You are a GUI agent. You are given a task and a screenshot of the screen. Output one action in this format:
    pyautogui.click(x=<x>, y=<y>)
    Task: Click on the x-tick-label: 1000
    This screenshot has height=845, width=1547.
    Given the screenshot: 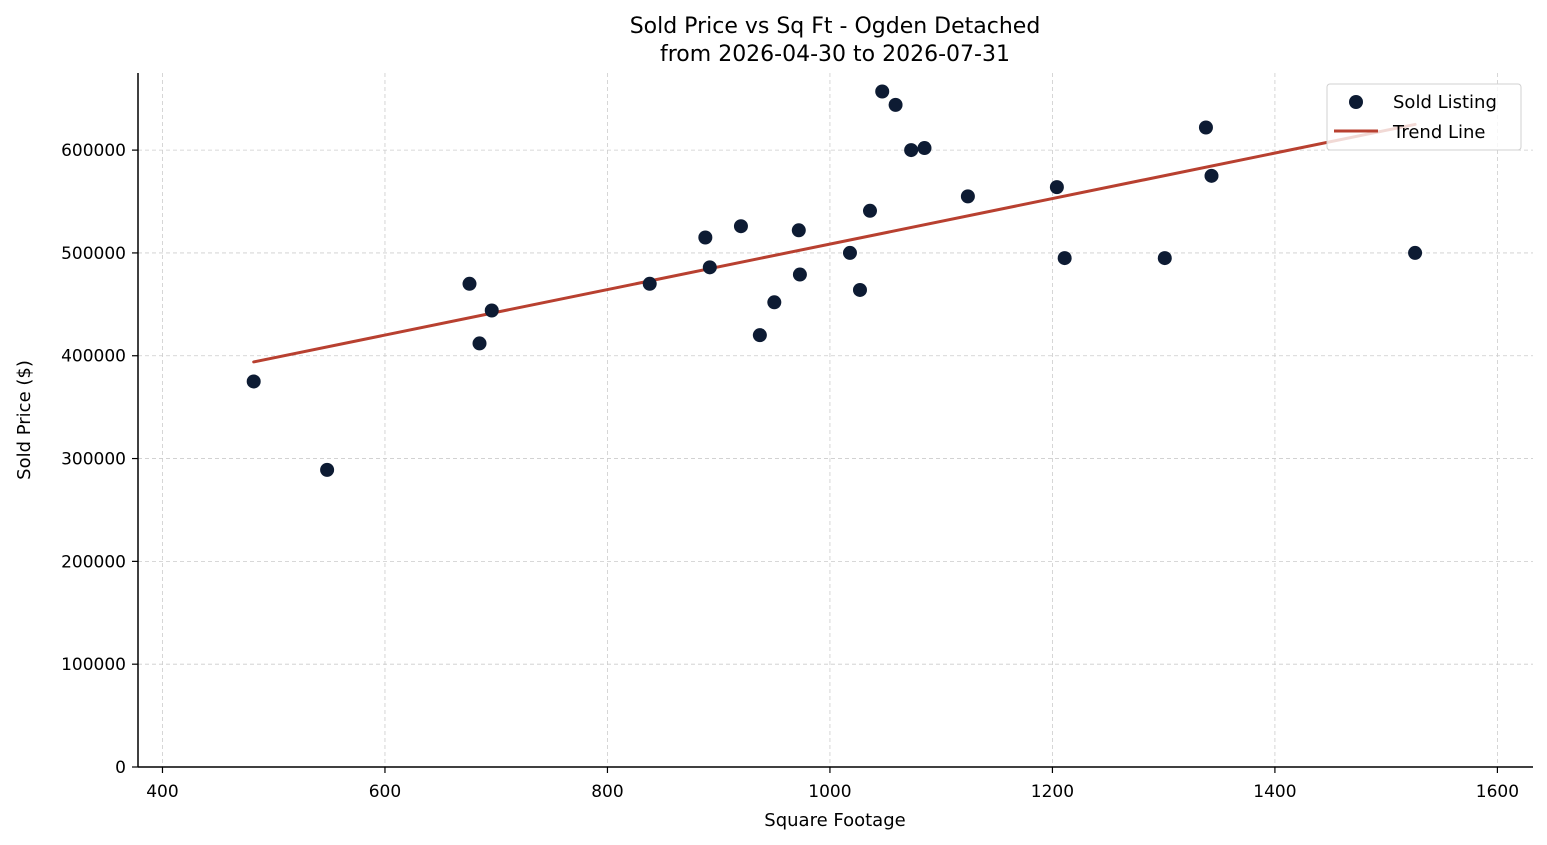 What is the action you would take?
    pyautogui.click(x=829, y=792)
    